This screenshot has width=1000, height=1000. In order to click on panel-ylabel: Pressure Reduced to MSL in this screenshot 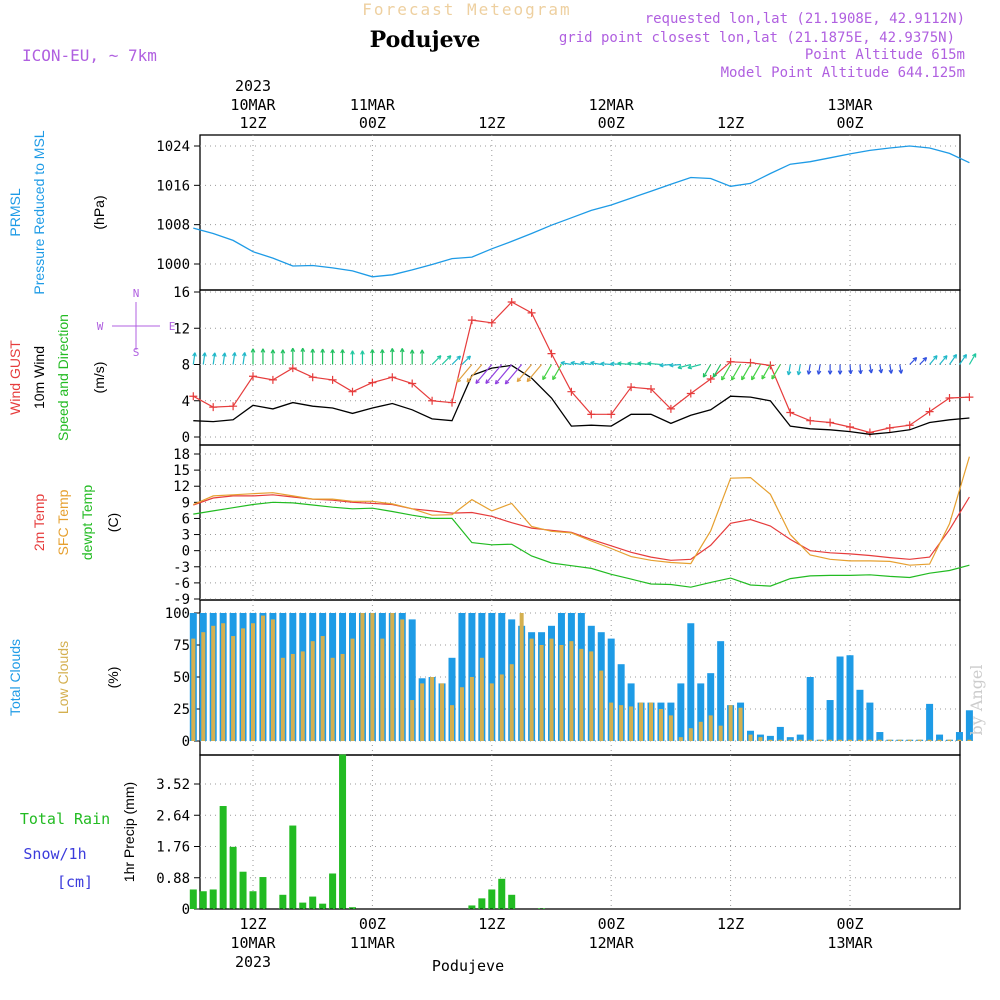, I will do `click(39, 212)`.